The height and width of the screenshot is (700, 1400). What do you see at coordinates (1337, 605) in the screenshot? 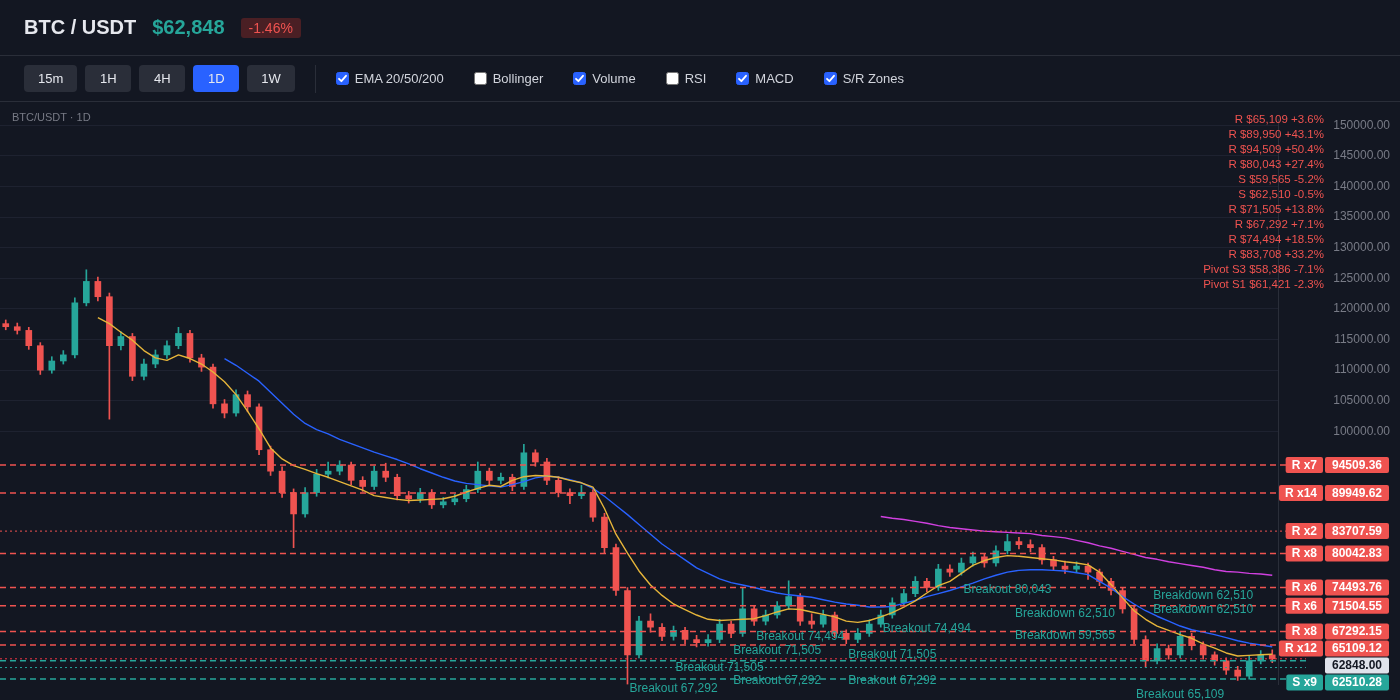
I see `text: R x6 71504.55` at bounding box center [1337, 605].